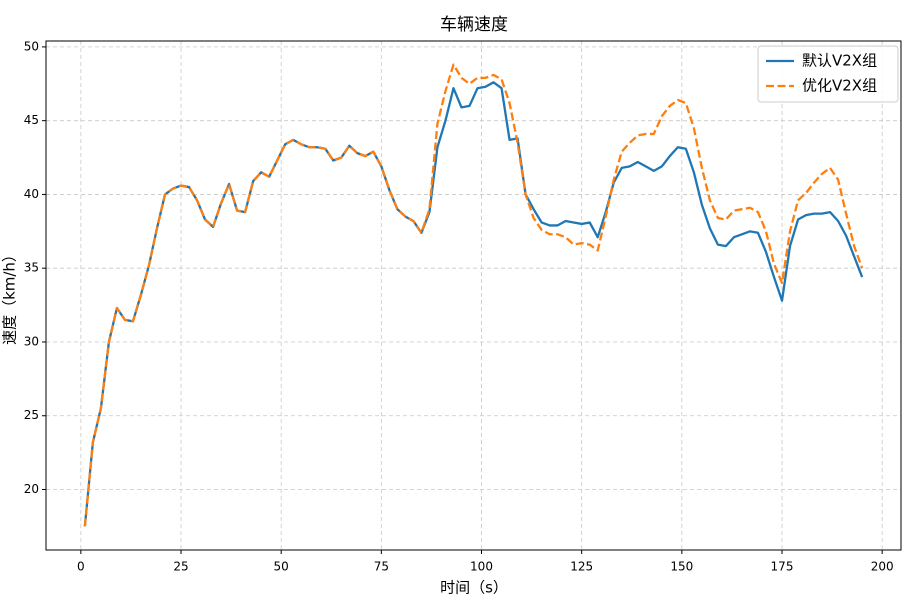 The width and height of the screenshot is (914, 610). I want to click on x-tick-label: 25, so click(180, 567).